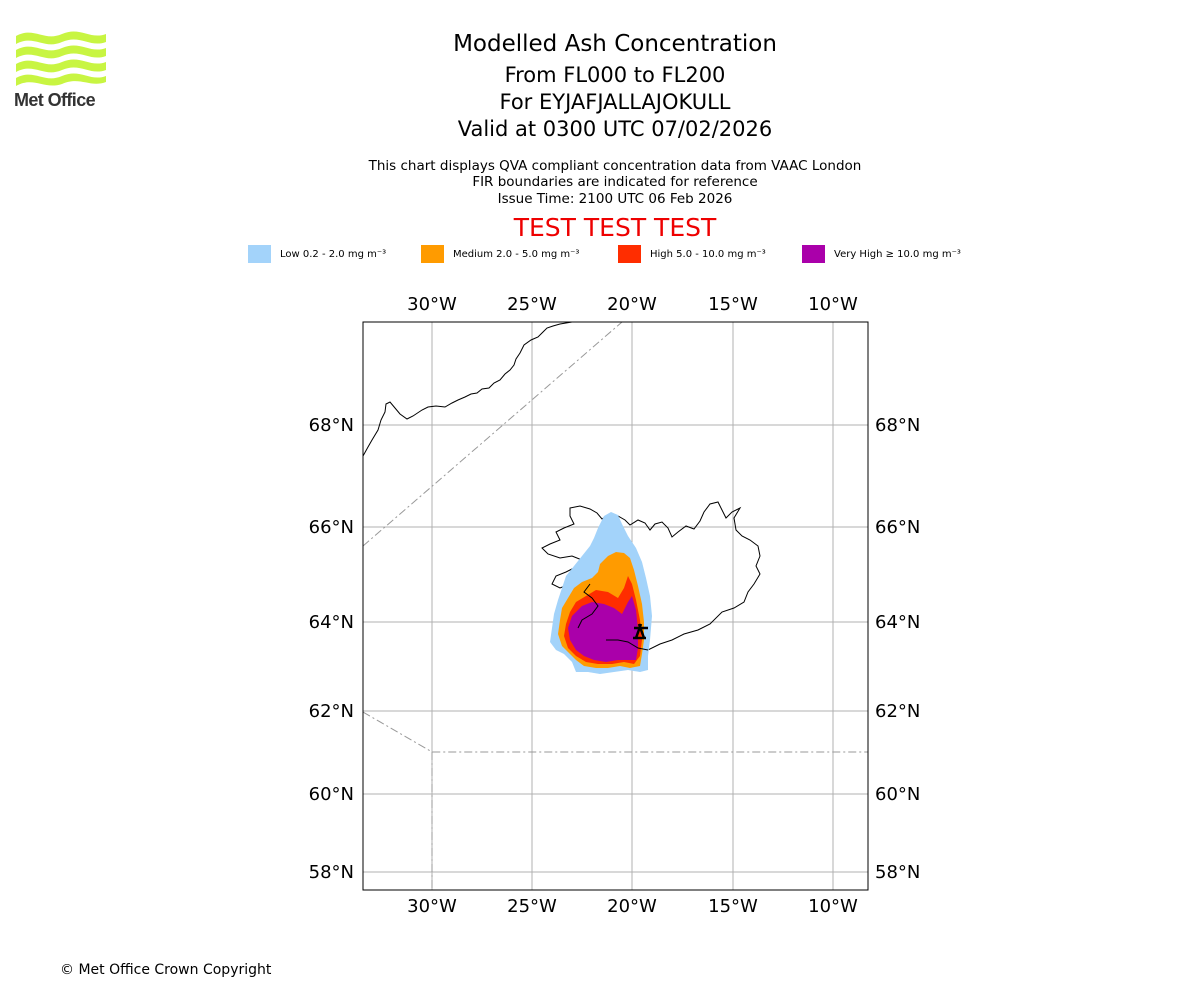 Image resolution: width=1200 pixels, height=1000 pixels. Describe the element at coordinates (166, 970) in the screenshot. I see `copyright-notice: © Met Office Crown Copyright` at that location.